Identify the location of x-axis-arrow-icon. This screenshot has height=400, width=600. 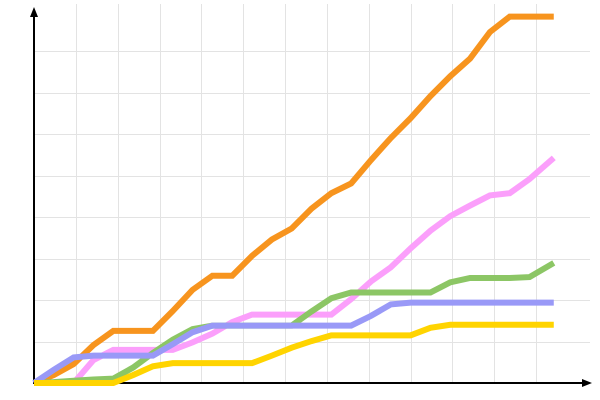
(587, 383).